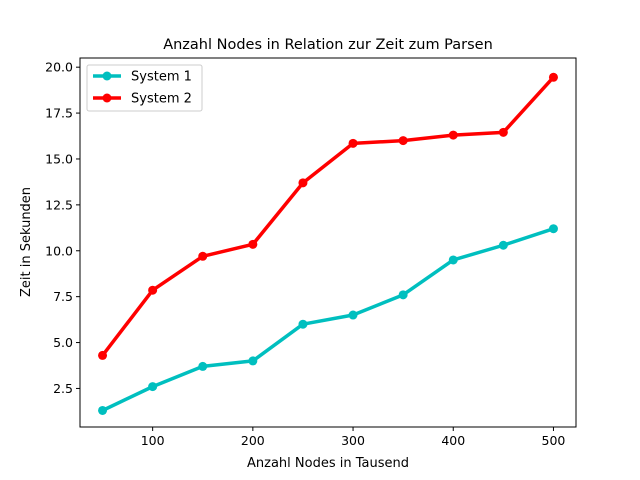  I want to click on x-axis-label: Anzahl Nodes in Tausend, so click(328, 463).